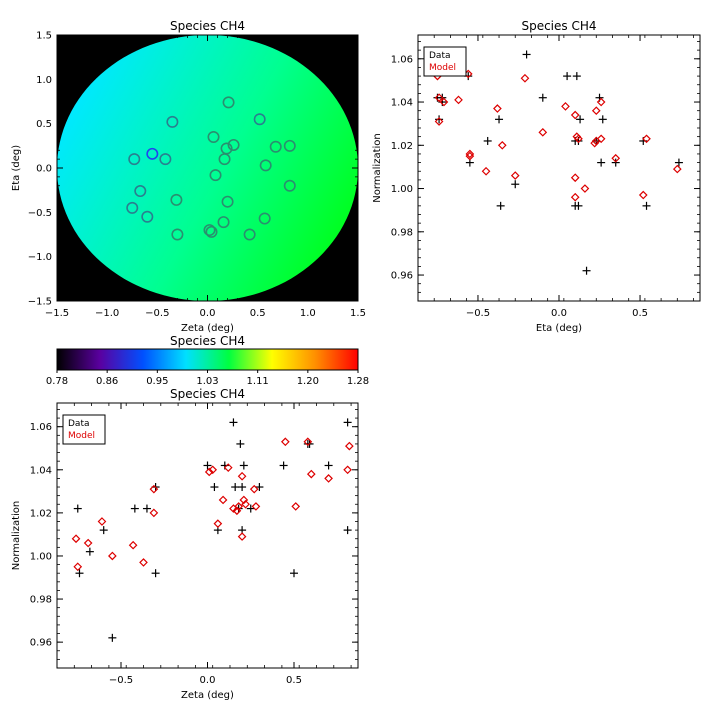 The width and height of the screenshot is (720, 720). Describe the element at coordinates (57, 381) in the screenshot. I see `colorbar-tick-label: 0.78` at that location.